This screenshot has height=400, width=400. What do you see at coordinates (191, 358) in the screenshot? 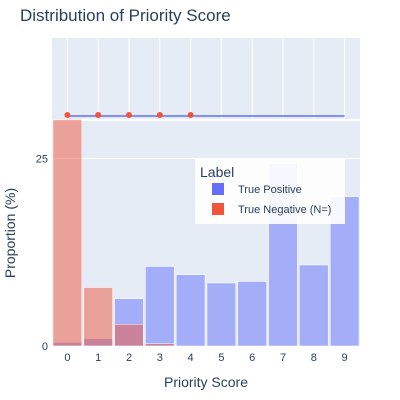
I see `x-tick-label: 4` at bounding box center [191, 358].